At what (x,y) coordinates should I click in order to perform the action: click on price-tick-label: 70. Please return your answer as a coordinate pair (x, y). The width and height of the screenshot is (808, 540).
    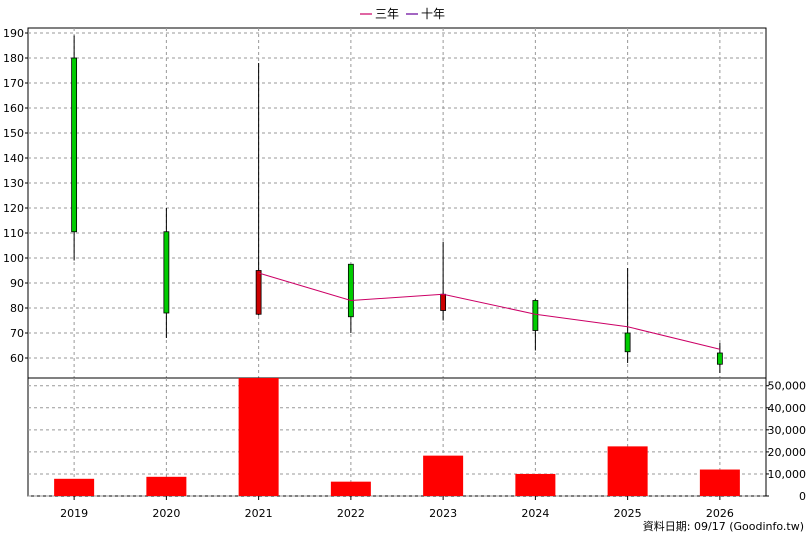
    Looking at the image, I should click on (17, 333).